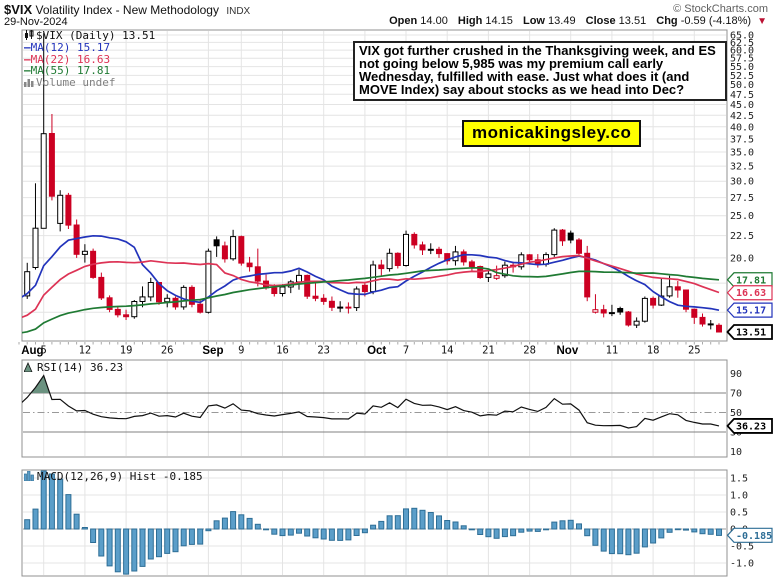 This screenshot has width=773, height=580. I want to click on legend-ma22-text: MA(22) 16.63, so click(70, 59).